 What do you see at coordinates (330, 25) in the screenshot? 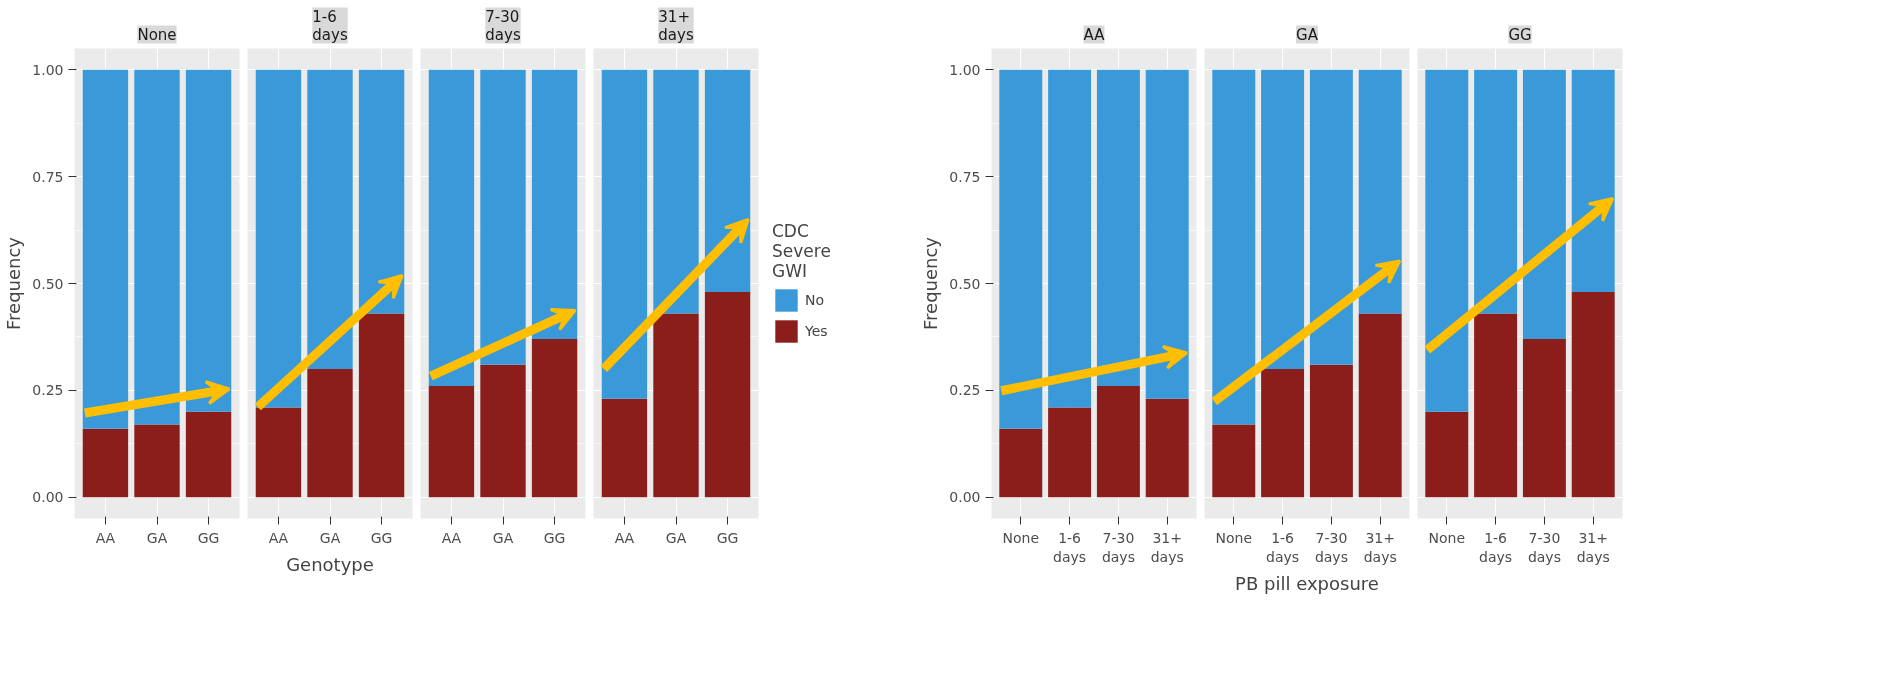
I see `chart-title: 1-6 days` at bounding box center [330, 25].